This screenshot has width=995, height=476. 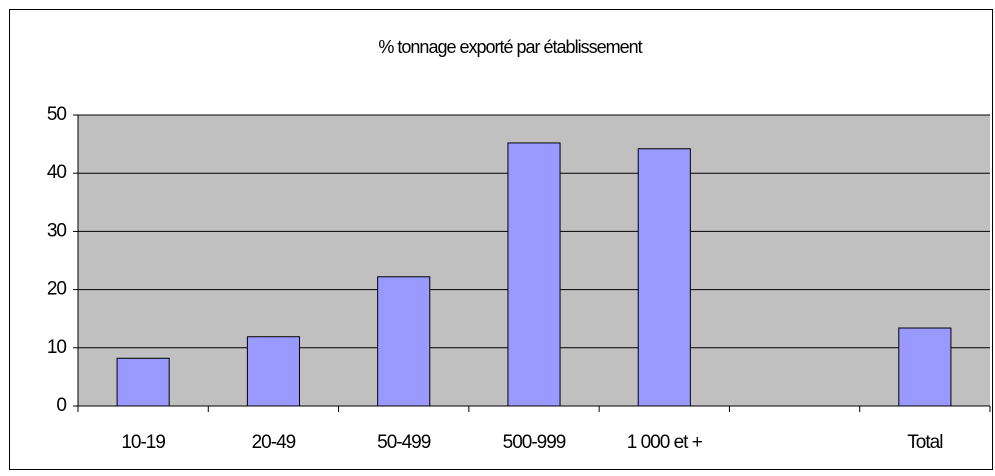 I want to click on x-tick-label: Total, so click(x=924, y=442).